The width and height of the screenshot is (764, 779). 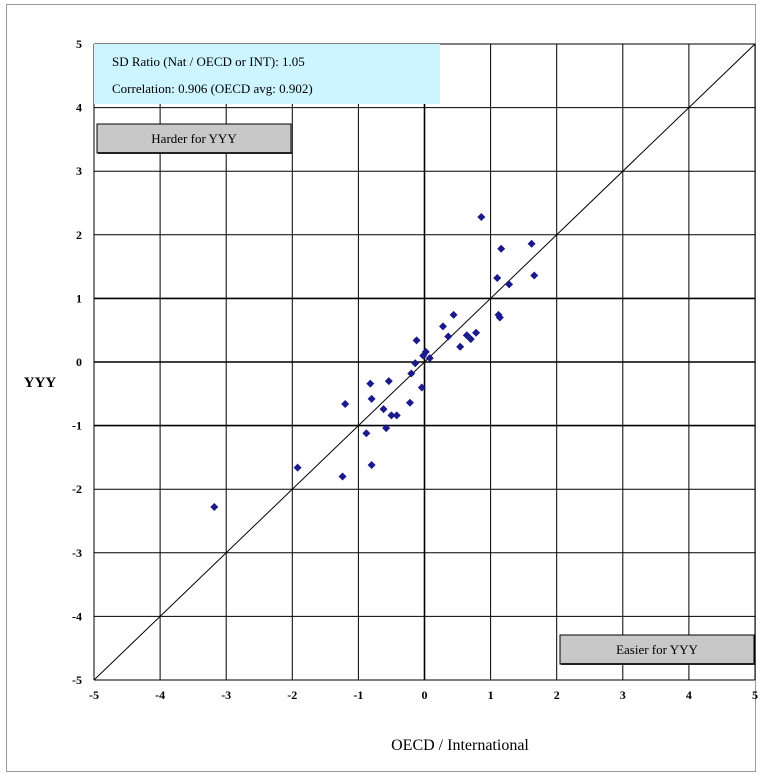 What do you see at coordinates (623, 695) in the screenshot?
I see `x-tick-label: 3` at bounding box center [623, 695].